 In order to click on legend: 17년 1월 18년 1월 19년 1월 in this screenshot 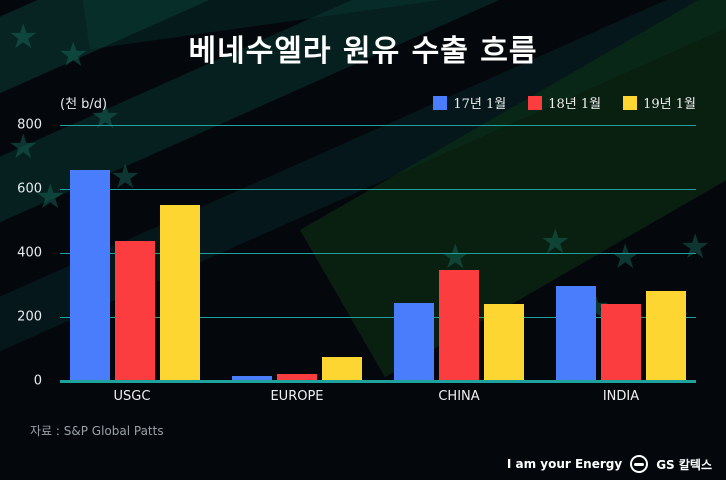, I will do `click(564, 102)`.